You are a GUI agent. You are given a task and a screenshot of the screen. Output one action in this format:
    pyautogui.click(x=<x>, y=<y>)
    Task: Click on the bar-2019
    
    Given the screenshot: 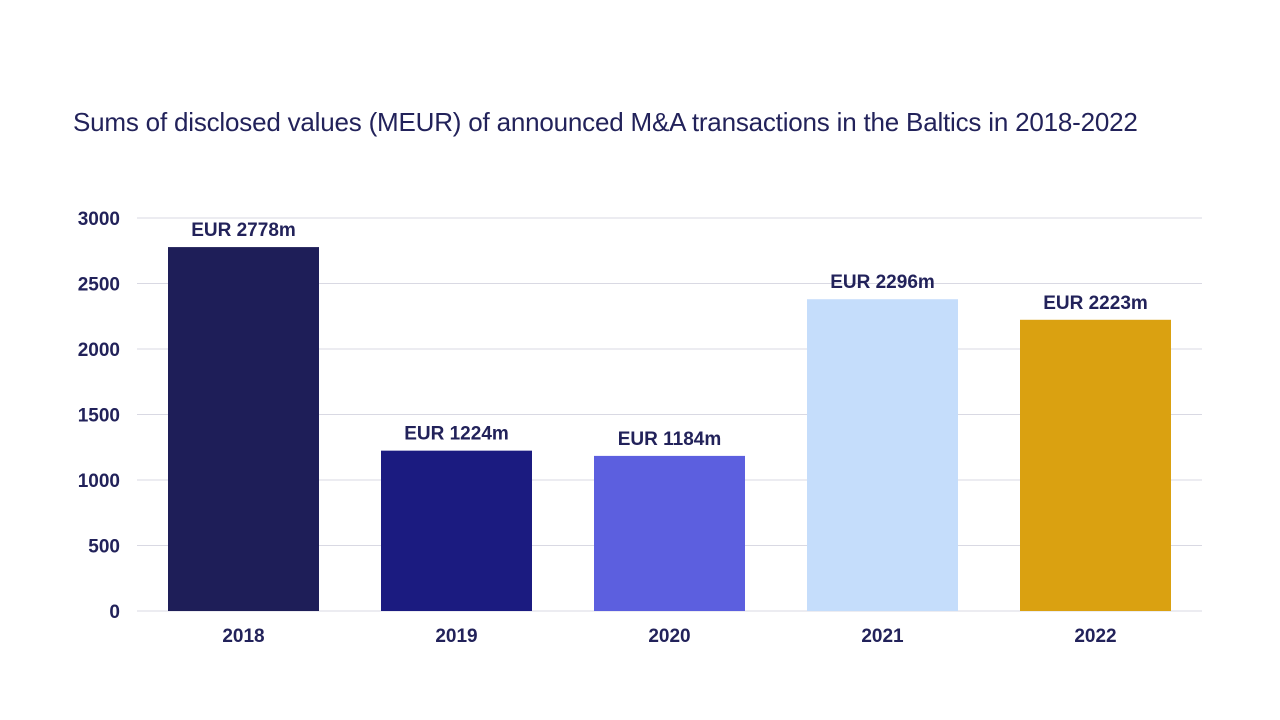 What is the action you would take?
    pyautogui.click(x=456, y=530)
    